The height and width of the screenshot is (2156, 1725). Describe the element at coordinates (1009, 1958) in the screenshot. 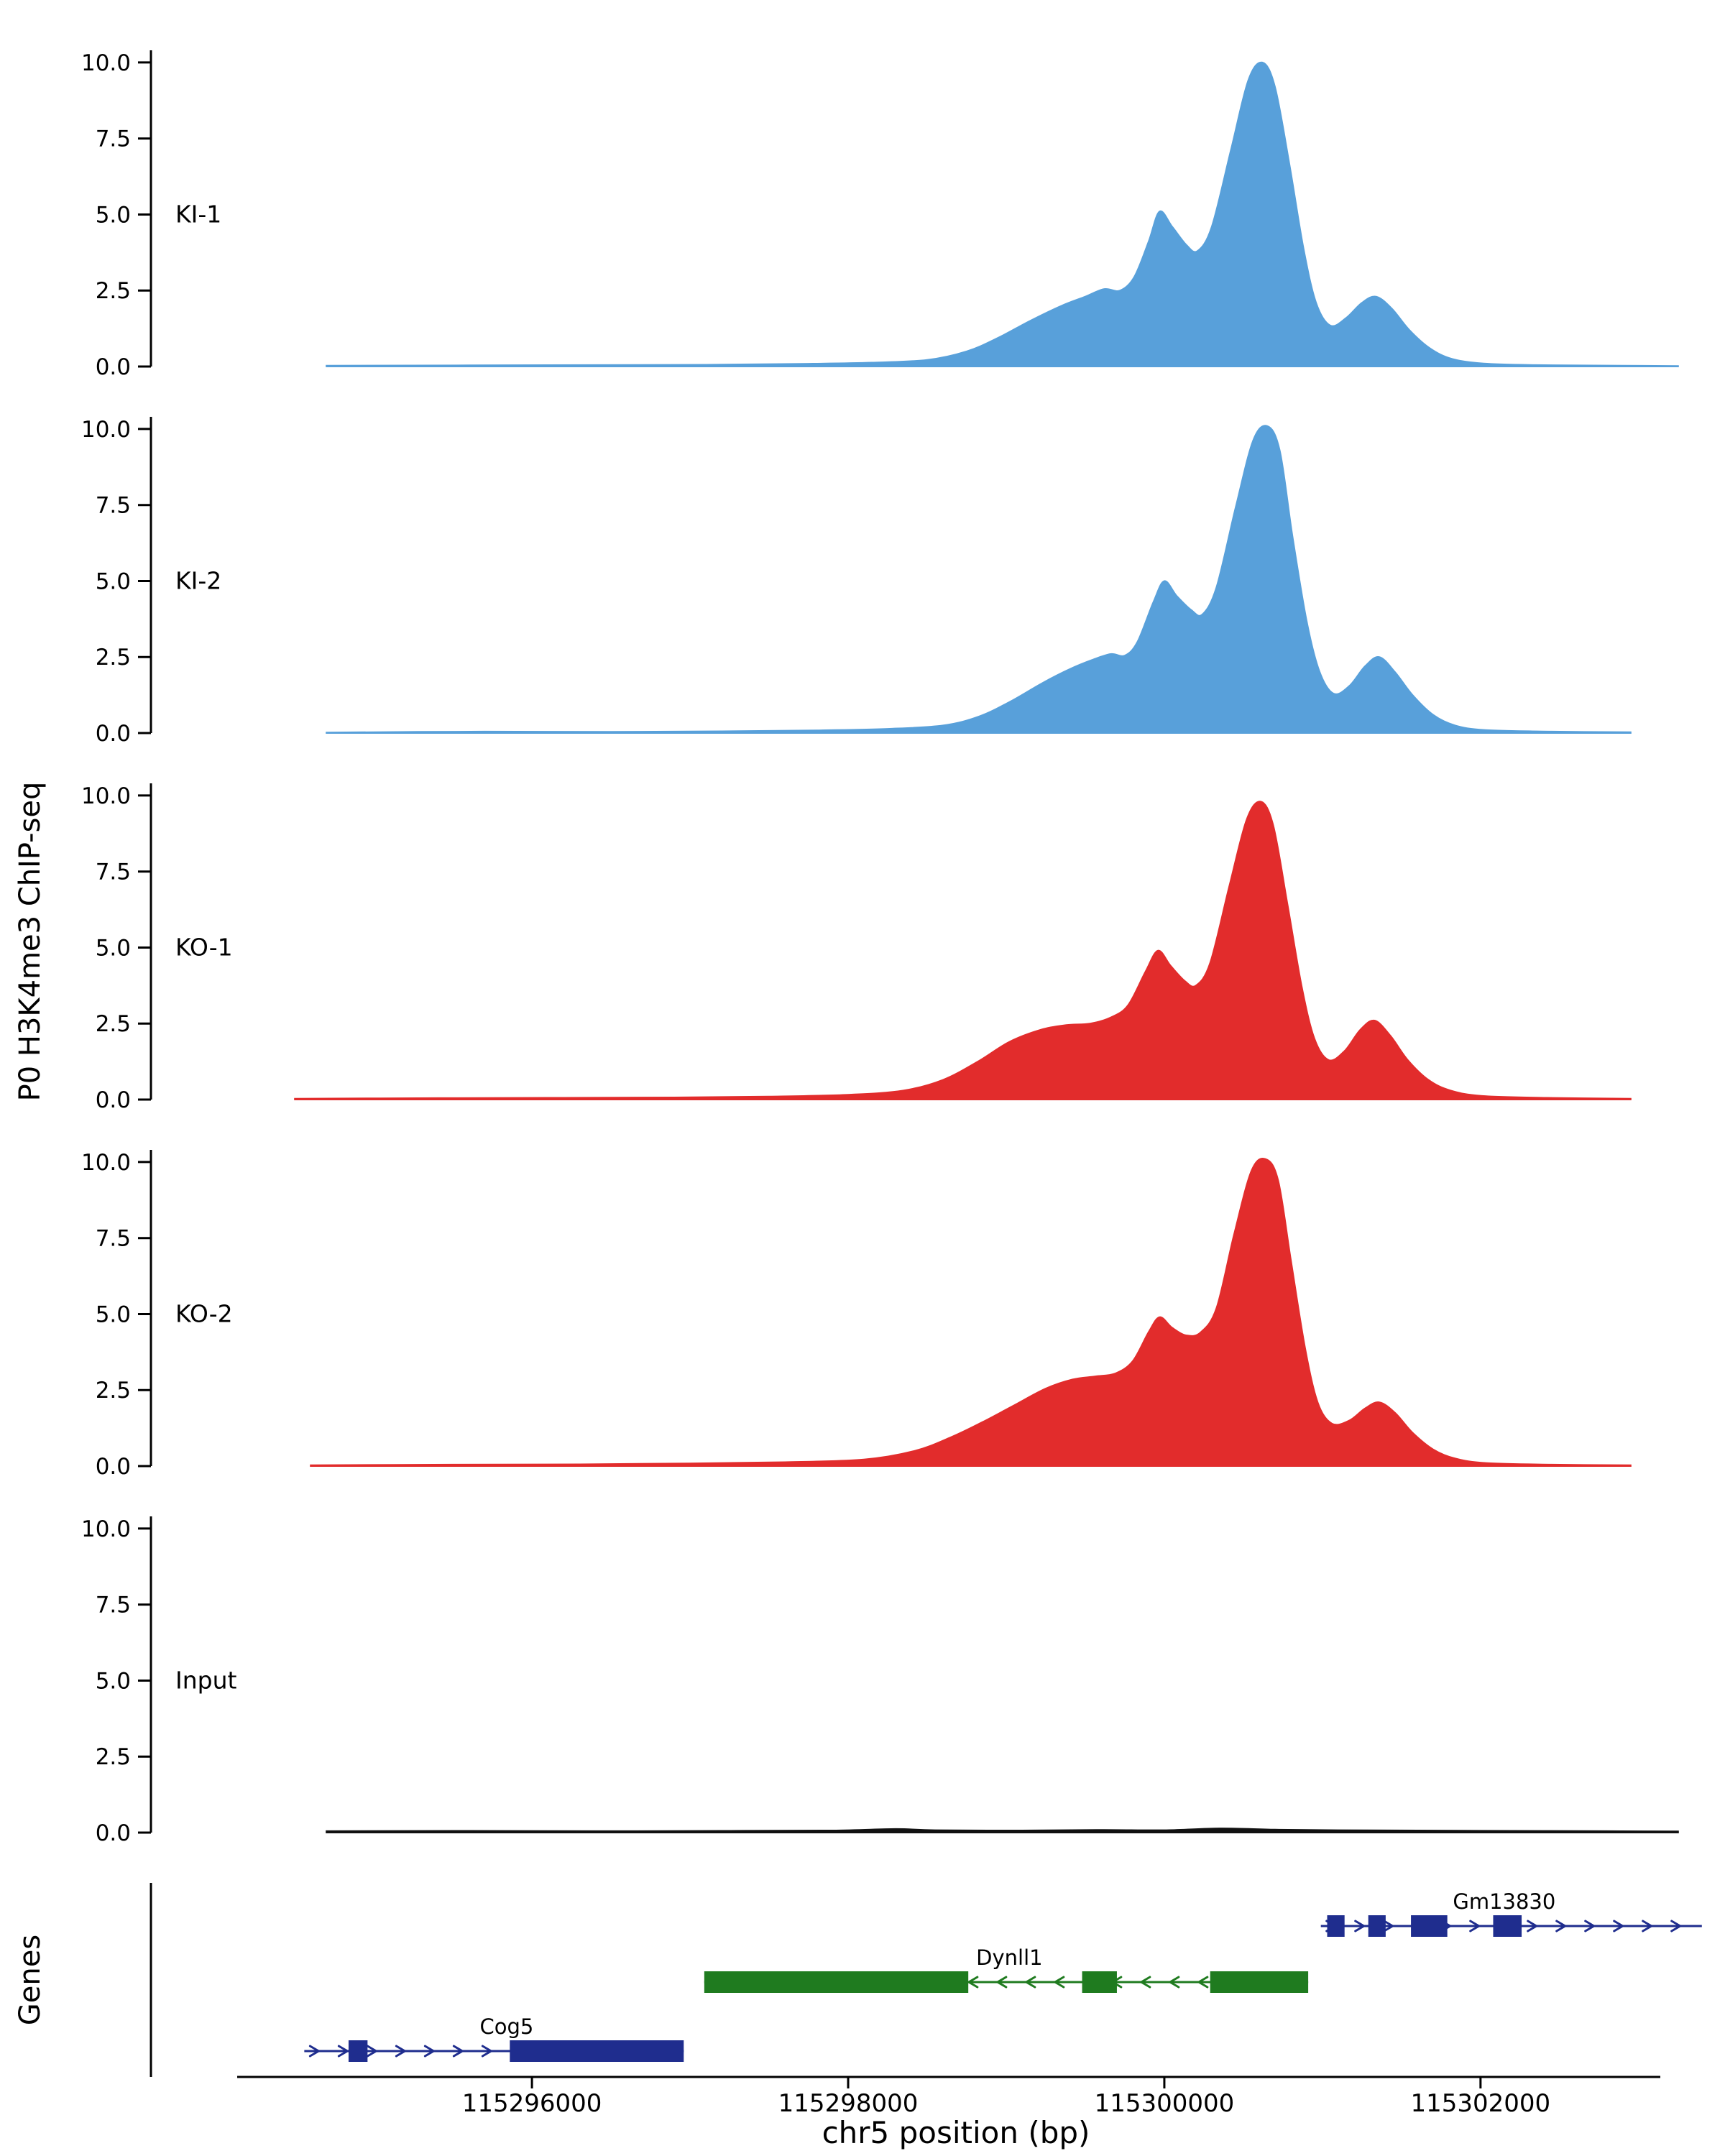

I see `gene-label: Dynll1` at that location.